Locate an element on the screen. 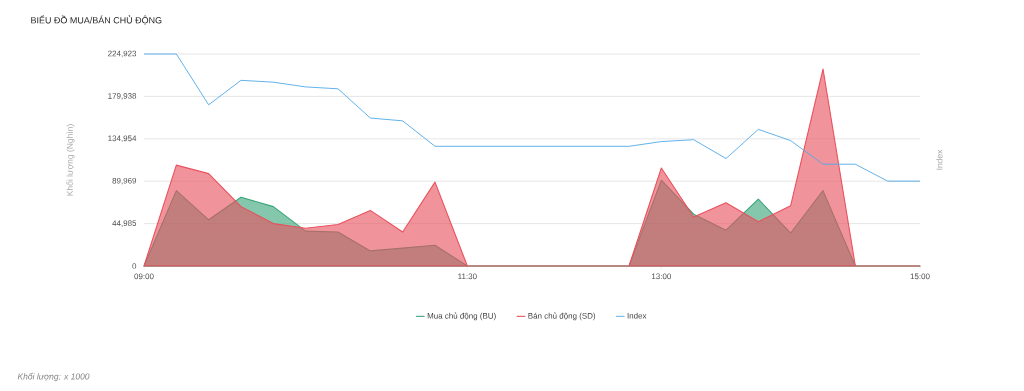 The height and width of the screenshot is (391, 1024). text: Khối lượng: x 1000 is located at coordinates (53, 377).